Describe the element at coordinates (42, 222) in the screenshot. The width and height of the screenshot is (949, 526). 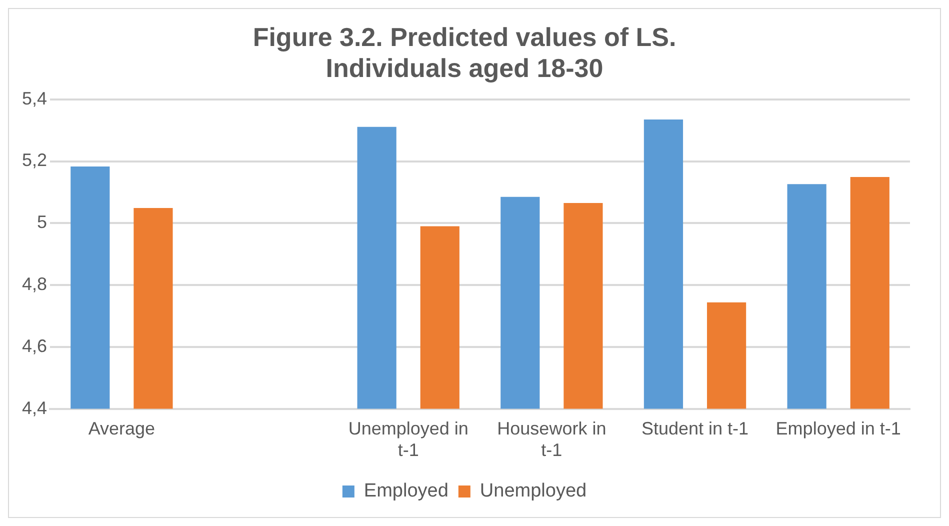
I see `y-tick-label: 5` at that location.